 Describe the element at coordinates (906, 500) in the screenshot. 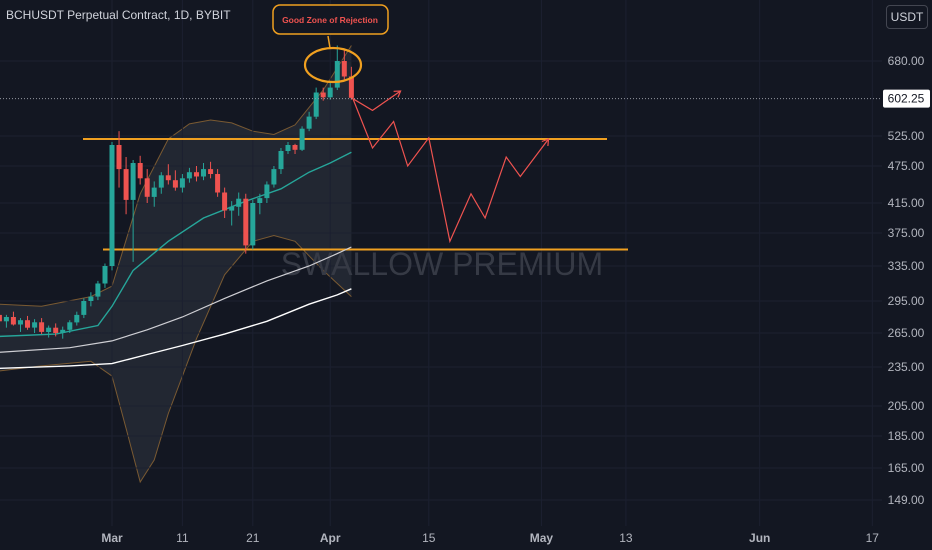

I see `price-tick-label: 149.00` at that location.